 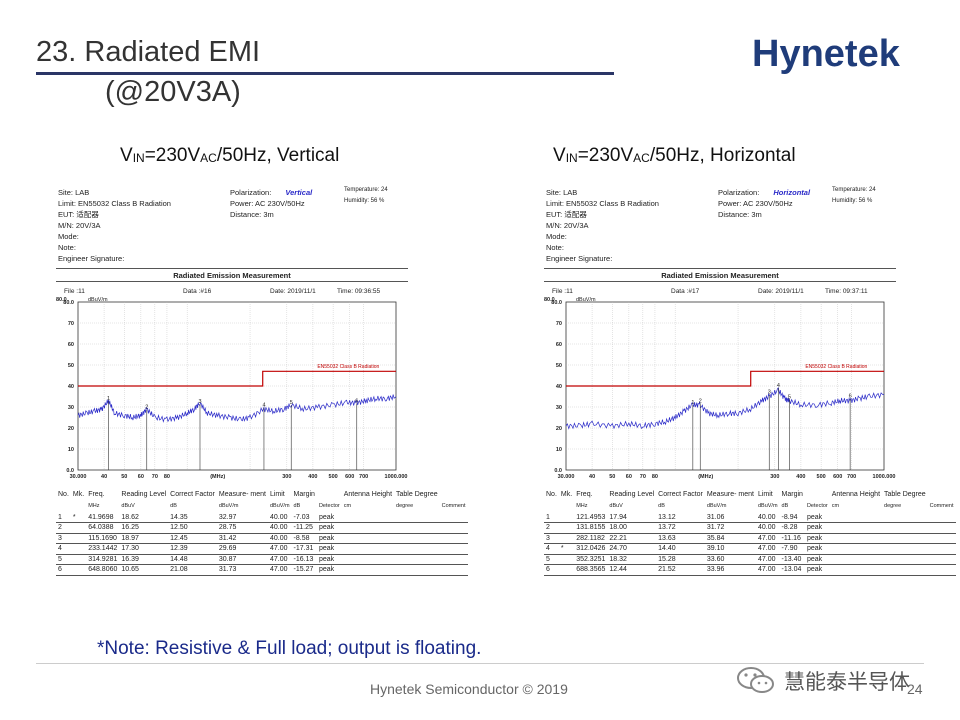 What do you see at coordinates (179, 570) in the screenshot?
I see `cell-correct: 21.08` at bounding box center [179, 570].